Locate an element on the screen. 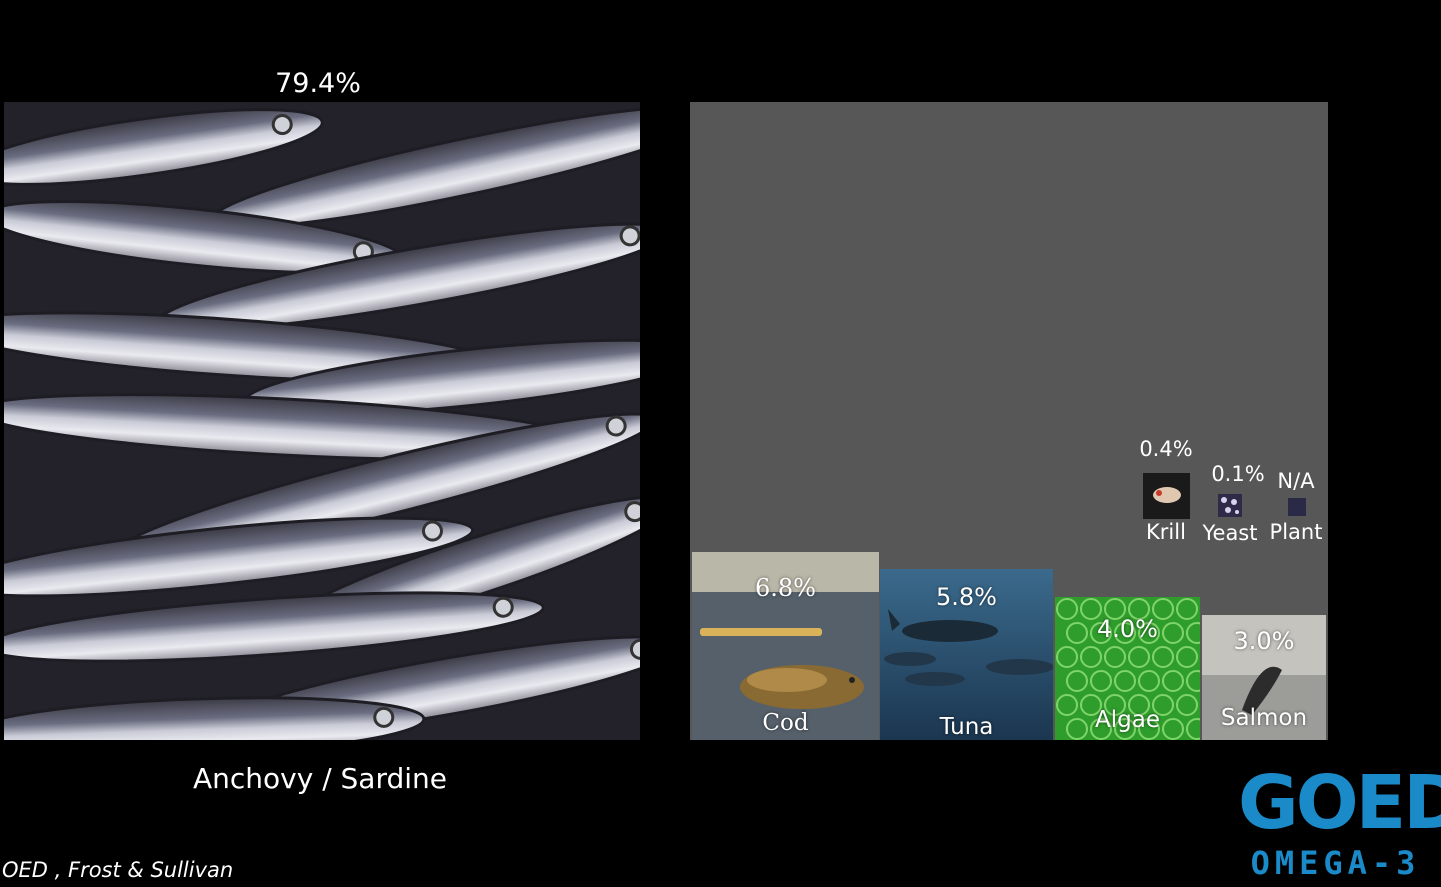 This screenshot has height=887, width=1441. tuna-percent: 5.8% is located at coordinates (966, 597).